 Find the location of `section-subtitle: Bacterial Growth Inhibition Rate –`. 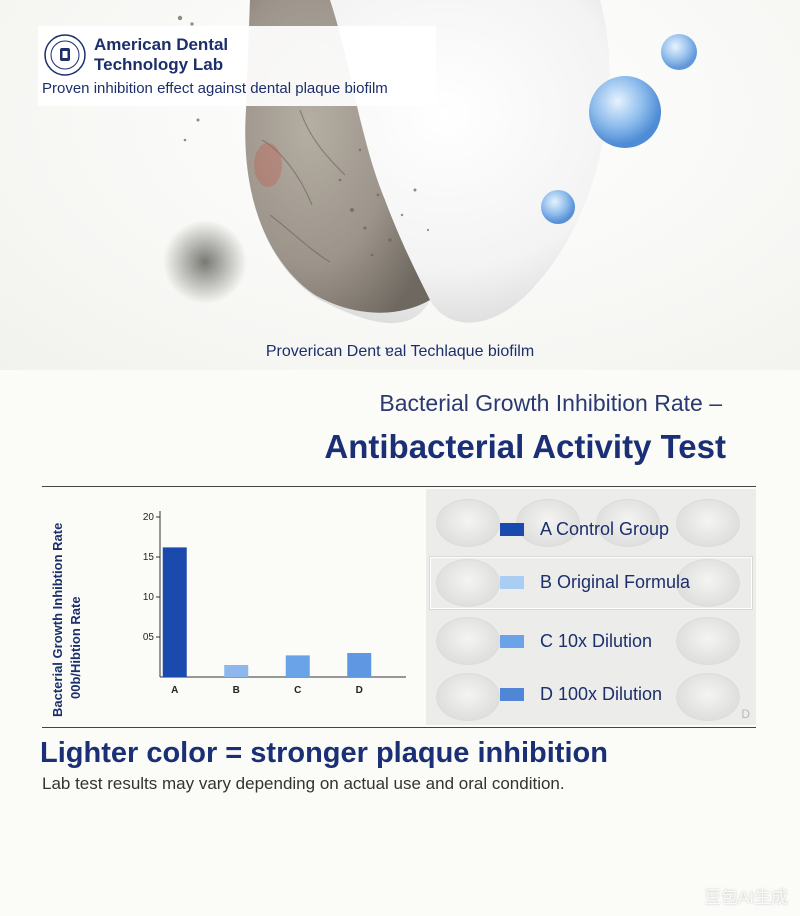

section-subtitle: Bacterial Growth Inhibition Rate – is located at coordinates (550, 403).